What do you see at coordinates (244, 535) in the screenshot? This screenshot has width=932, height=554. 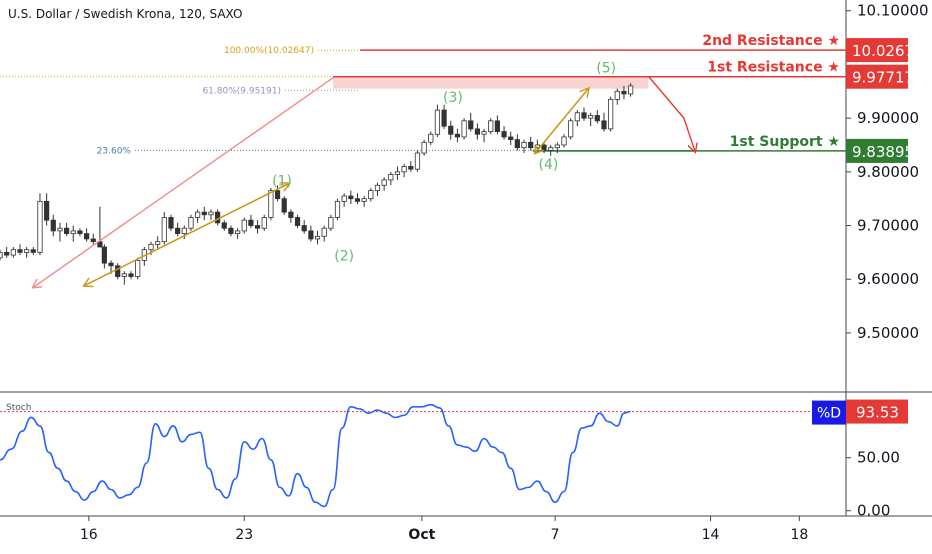 I see `time-tick-label: 23` at bounding box center [244, 535].